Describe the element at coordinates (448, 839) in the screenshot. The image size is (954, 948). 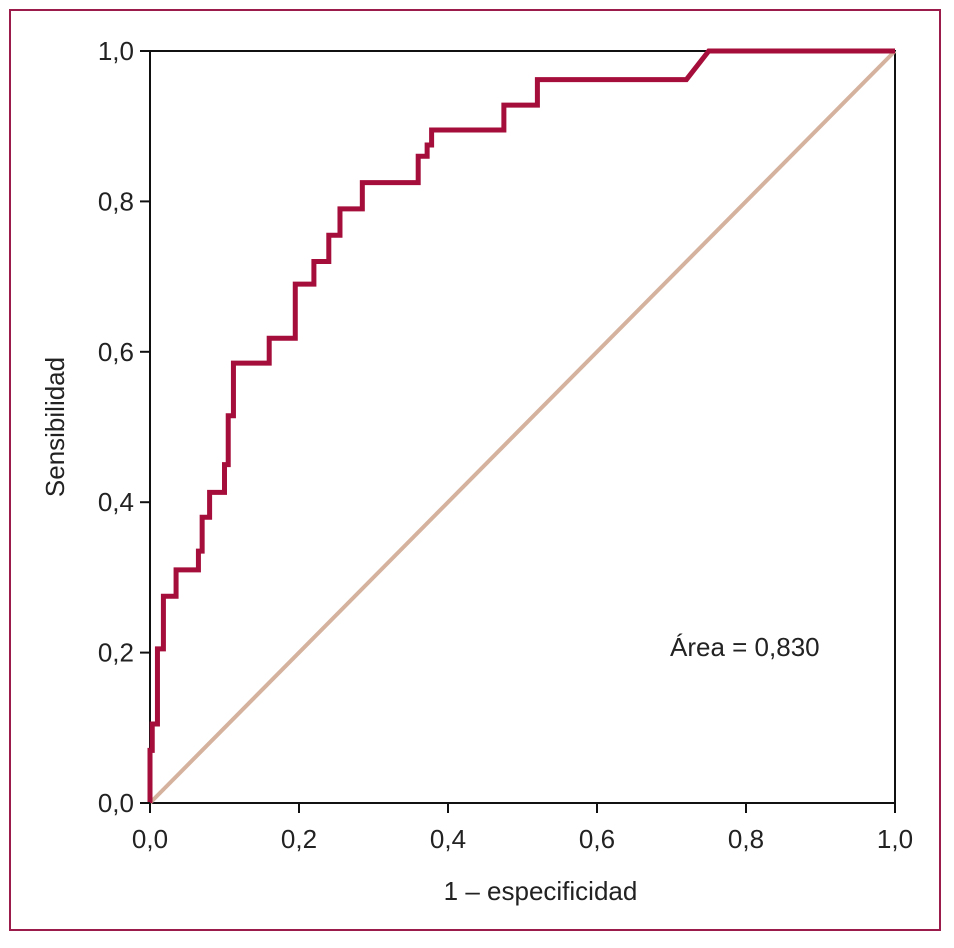
I see `x-tick-label: 0,4` at that location.